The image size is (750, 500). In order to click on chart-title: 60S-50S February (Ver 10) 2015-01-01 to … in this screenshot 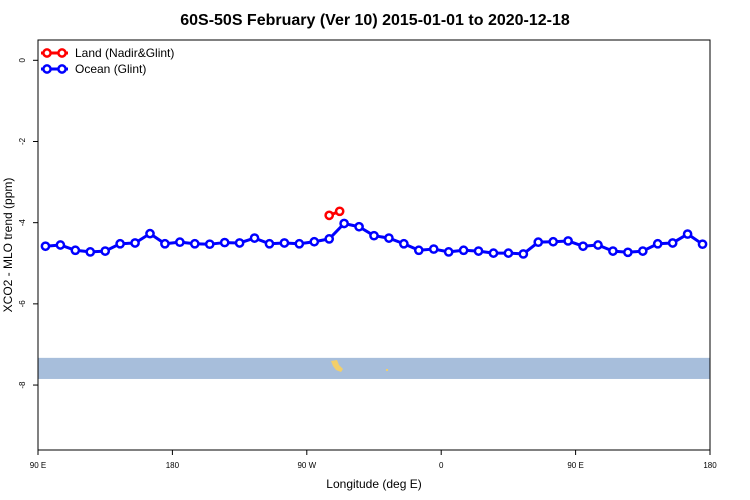, I will do `click(375, 20)`.